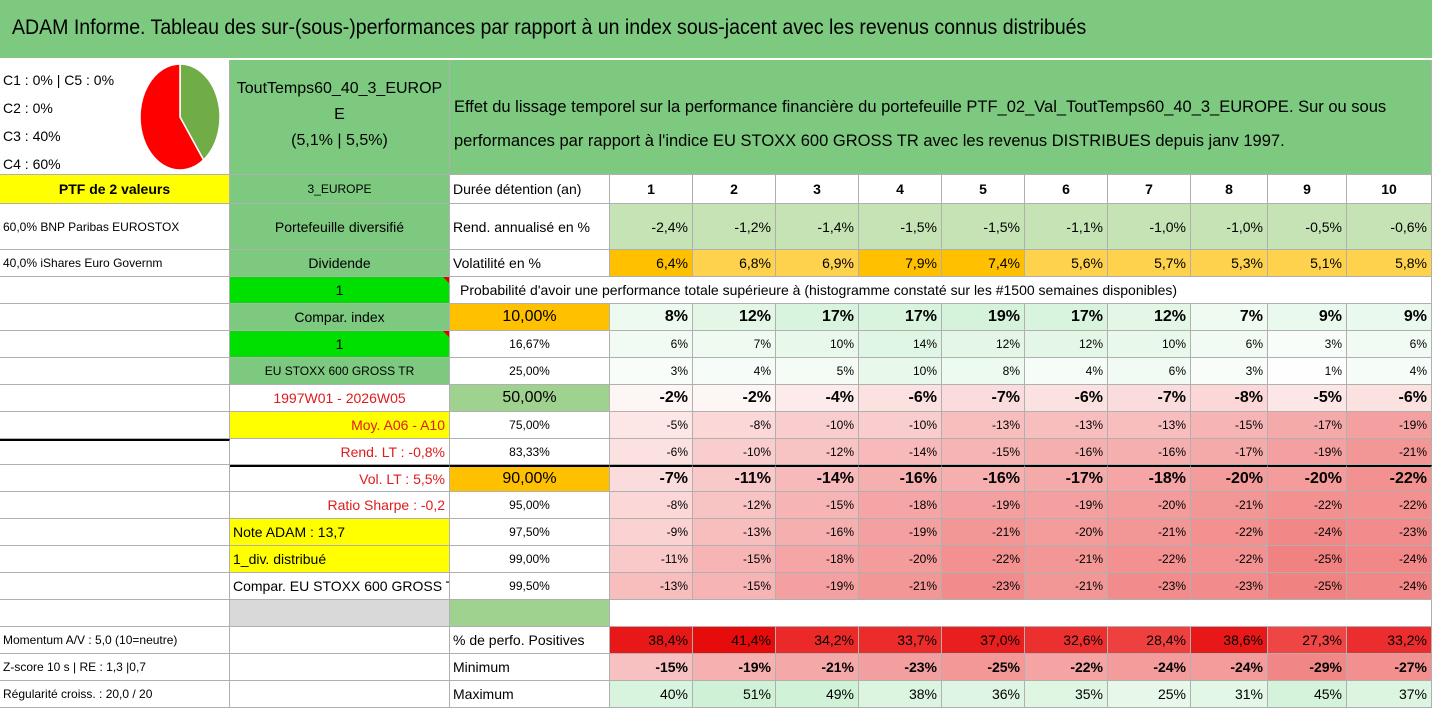 Image resolution: width=1432 pixels, height=717 pixels. Describe the element at coordinates (734, 263) in the screenshot. I see `volatility-value: 6,8%` at that location.